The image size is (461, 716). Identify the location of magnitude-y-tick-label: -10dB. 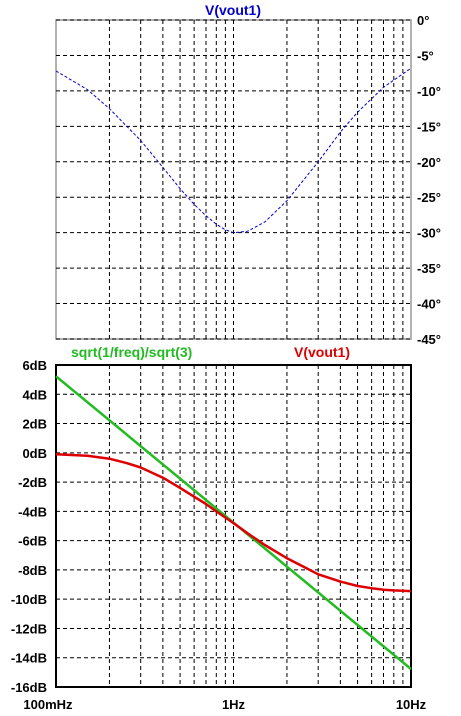
(29, 599).